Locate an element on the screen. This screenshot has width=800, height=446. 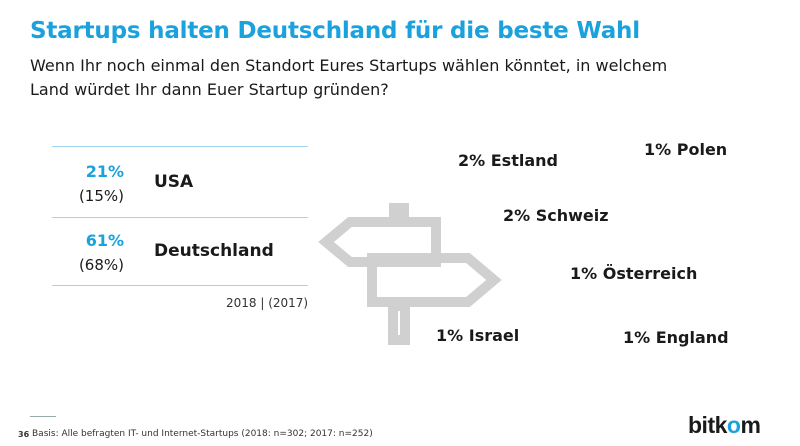
table-rule-bottom is located at coordinates (180, 285).